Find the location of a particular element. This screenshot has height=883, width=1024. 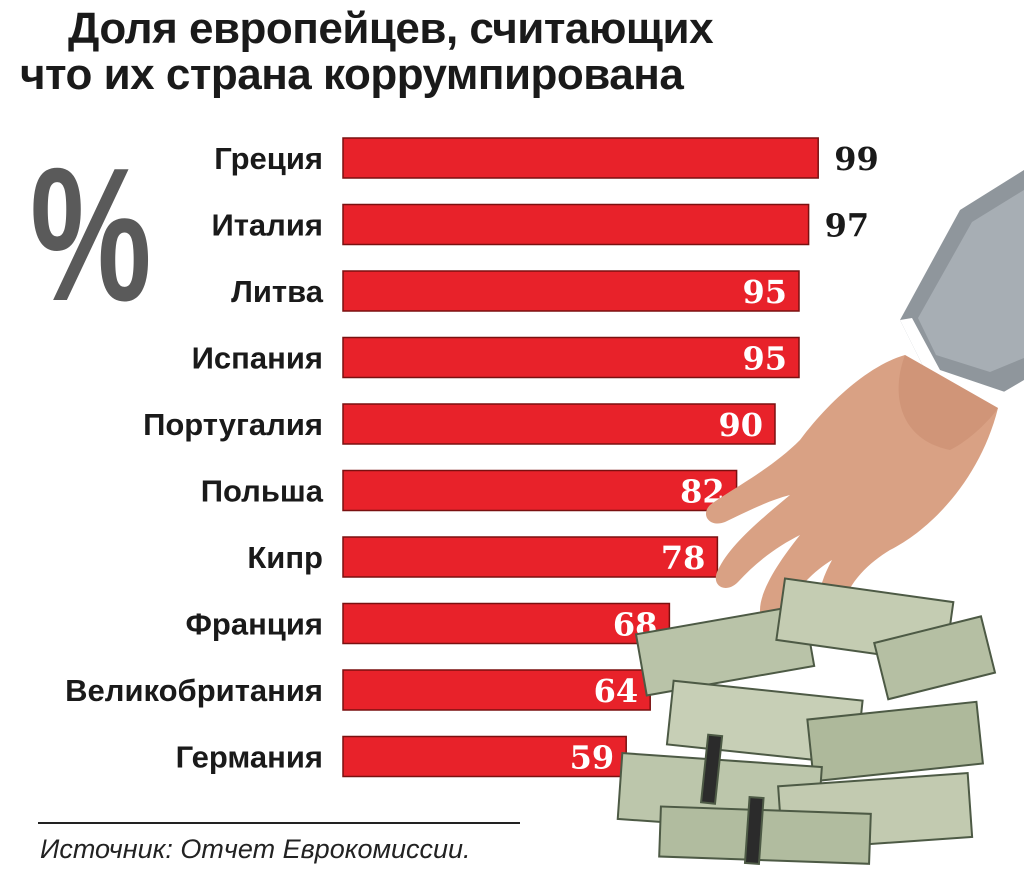

category-label: Испания is located at coordinates (257, 358).